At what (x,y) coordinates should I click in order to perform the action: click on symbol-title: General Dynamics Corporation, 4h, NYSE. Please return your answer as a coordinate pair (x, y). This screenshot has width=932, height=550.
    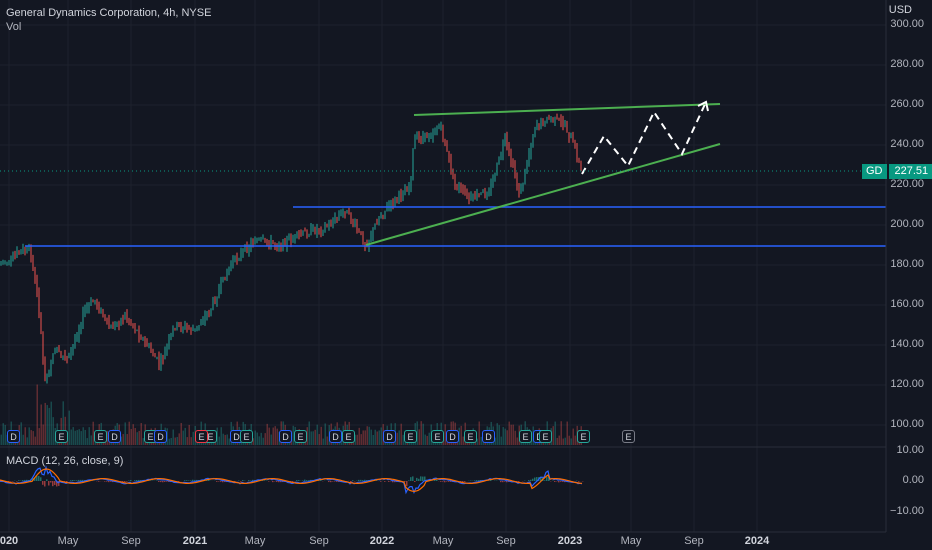
    Looking at the image, I should click on (109, 13).